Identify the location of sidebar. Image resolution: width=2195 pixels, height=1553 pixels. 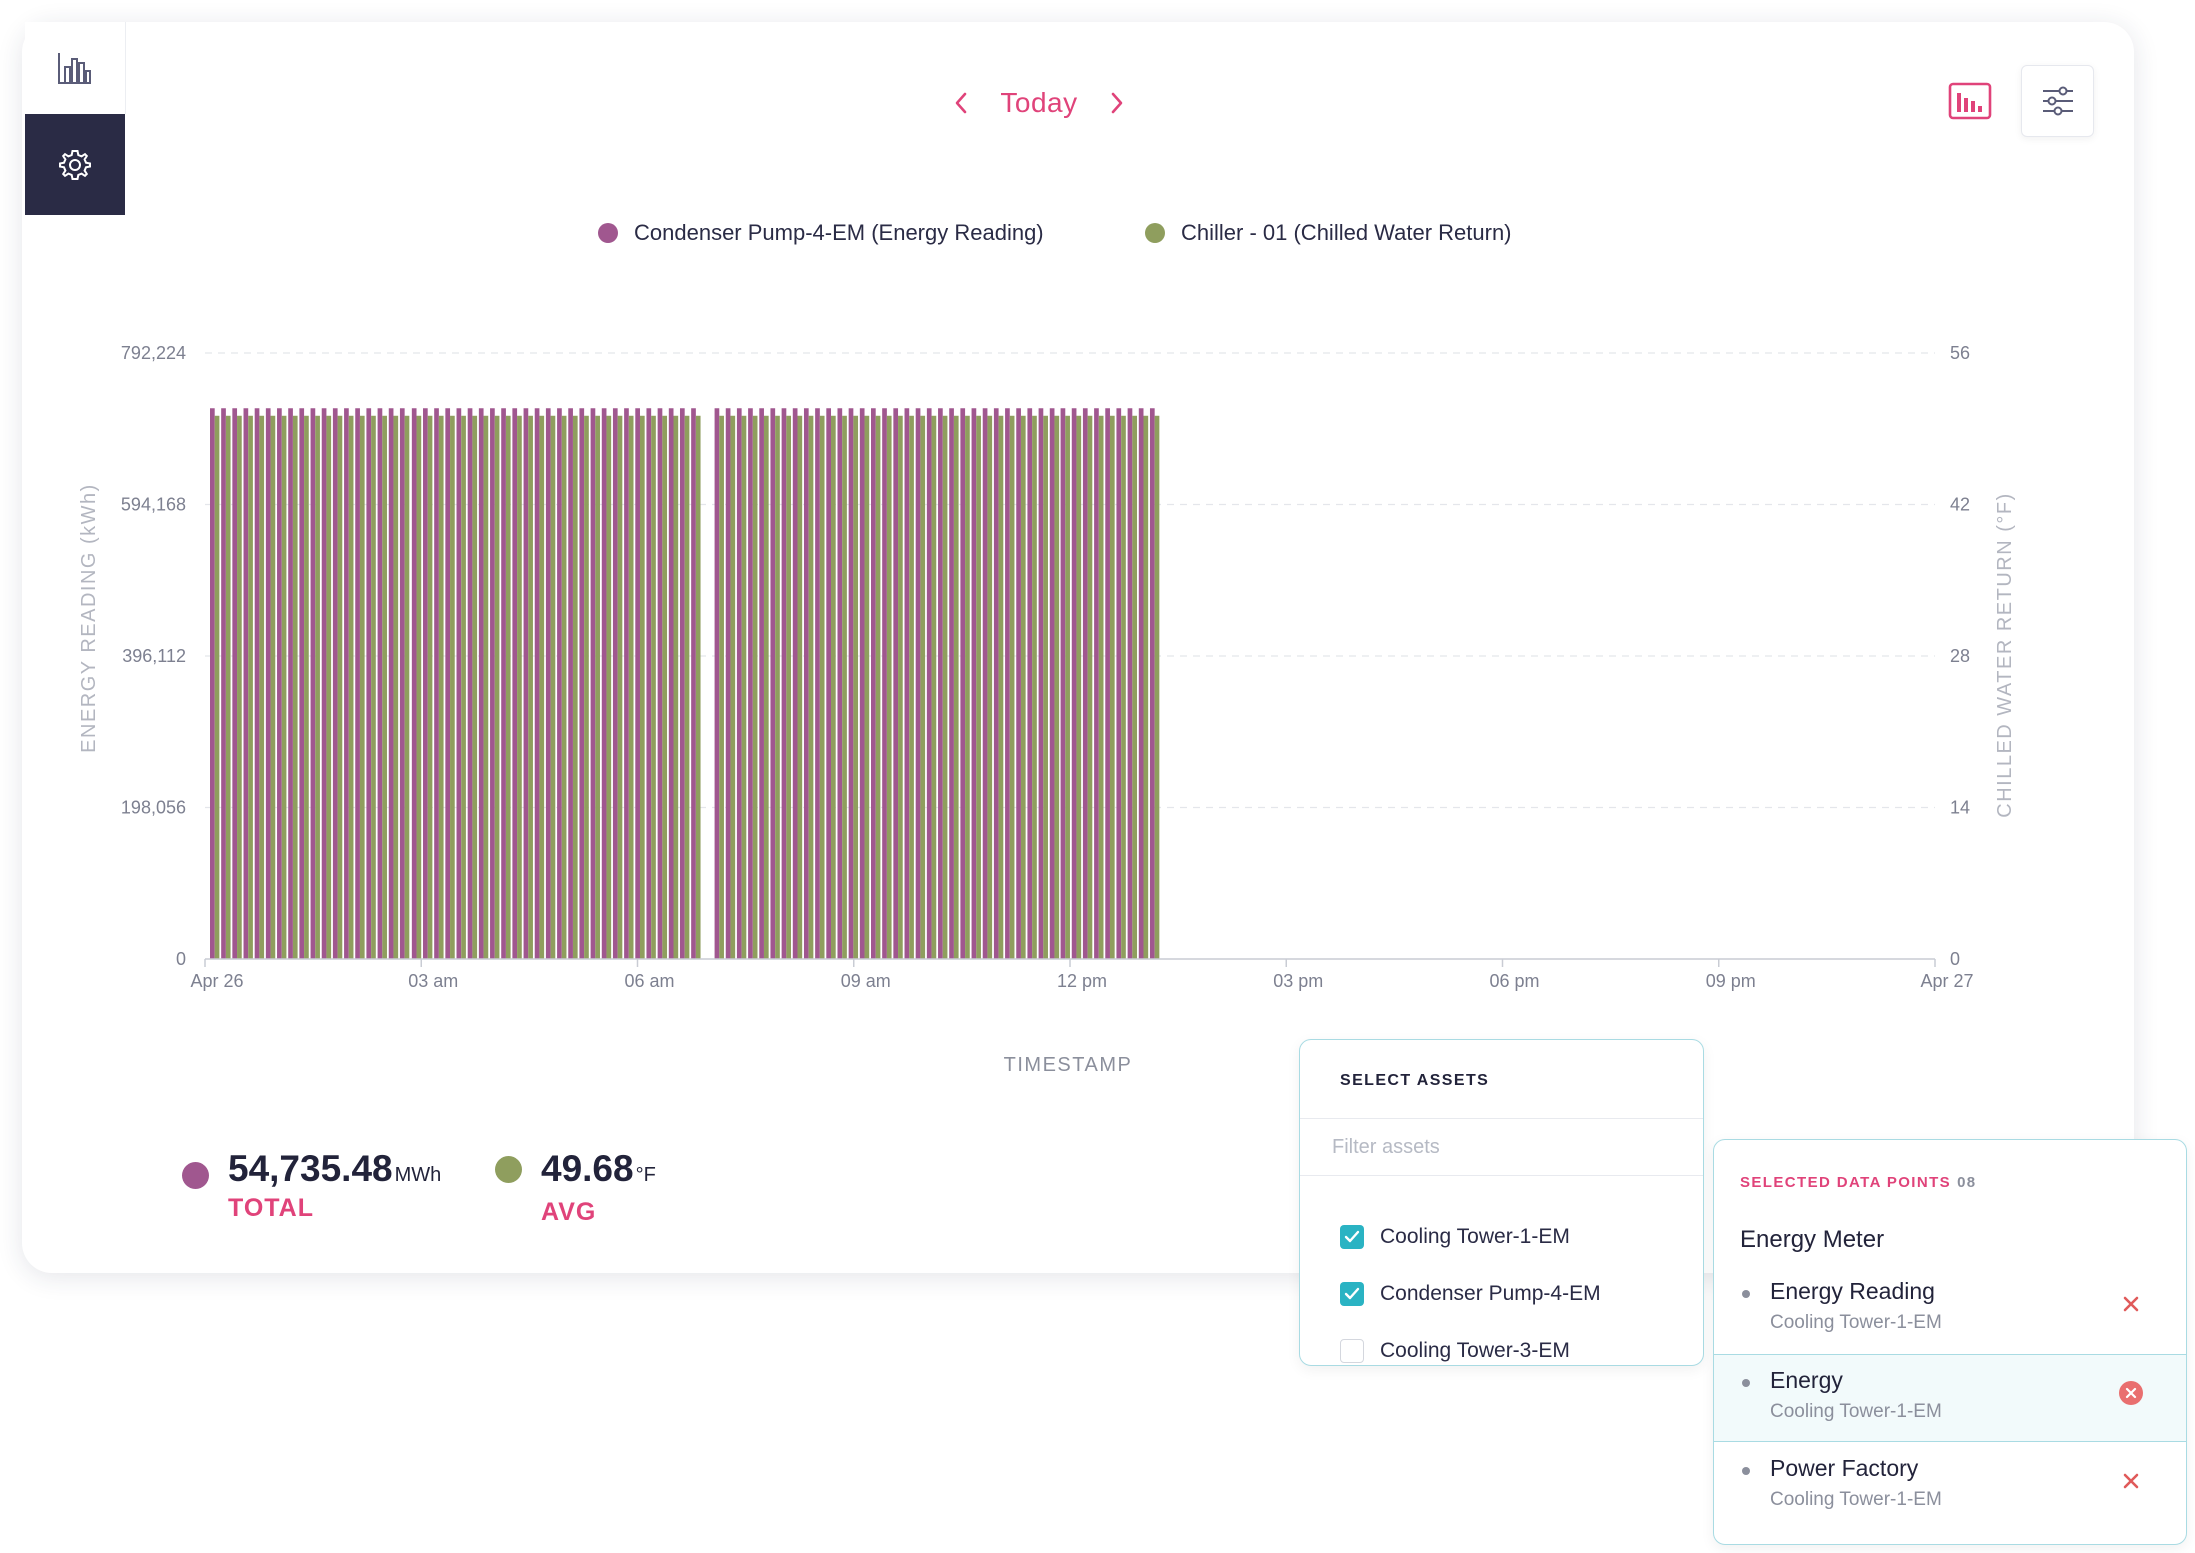
(75, 118).